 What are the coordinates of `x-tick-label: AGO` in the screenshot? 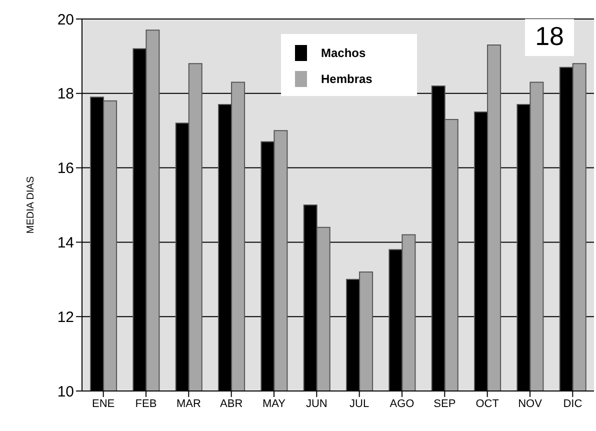 It's located at (402, 404).